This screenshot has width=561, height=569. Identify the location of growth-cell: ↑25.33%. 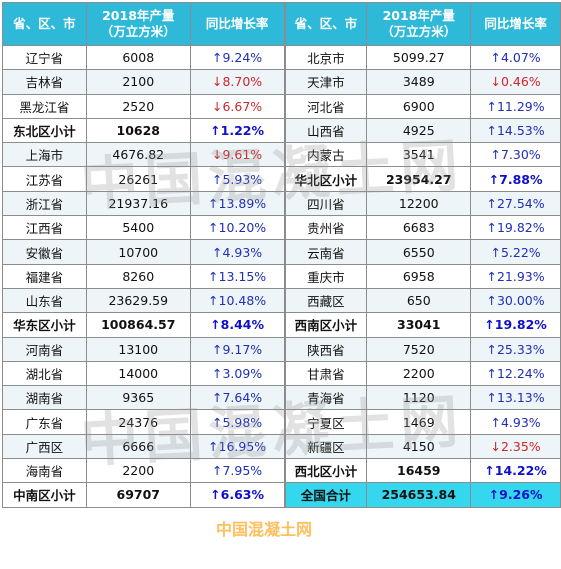
(515, 349).